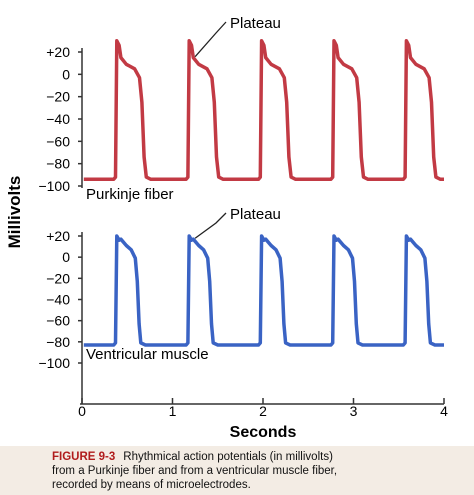 This screenshot has height=495, width=474. I want to click on x-tick-label: 3, so click(354, 411).